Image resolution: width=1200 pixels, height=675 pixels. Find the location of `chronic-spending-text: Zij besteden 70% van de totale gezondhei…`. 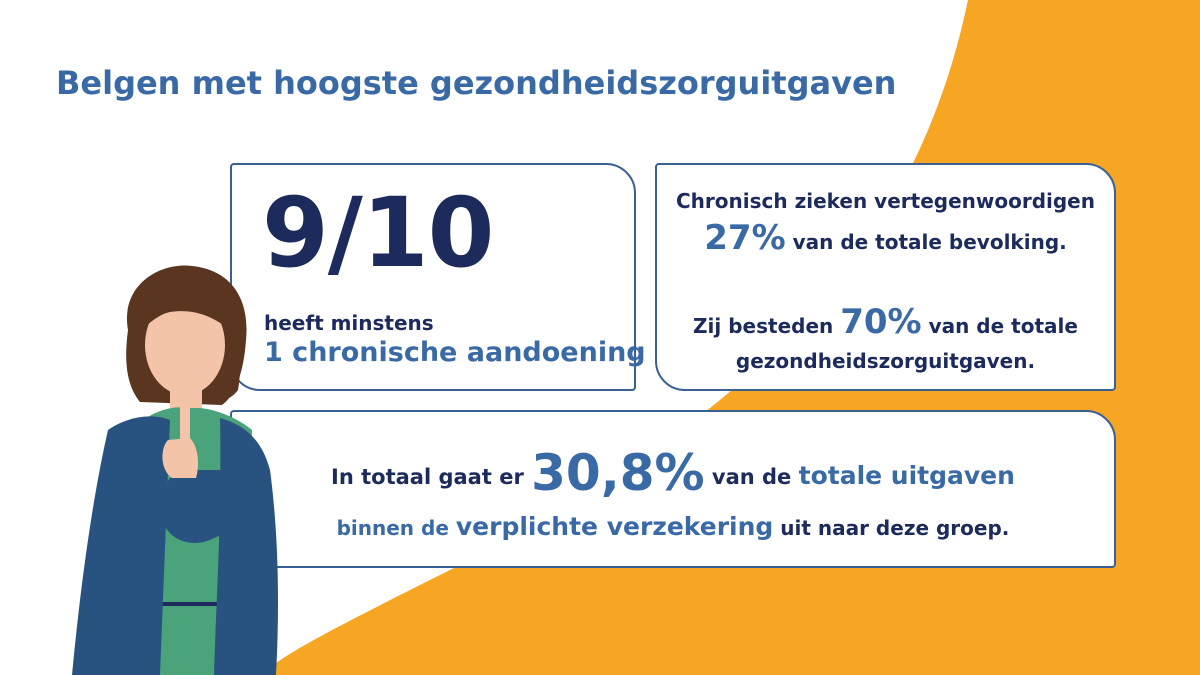

chronic-spending-text: Zij besteden 70% van de totale gezondhei… is located at coordinates (885, 337).